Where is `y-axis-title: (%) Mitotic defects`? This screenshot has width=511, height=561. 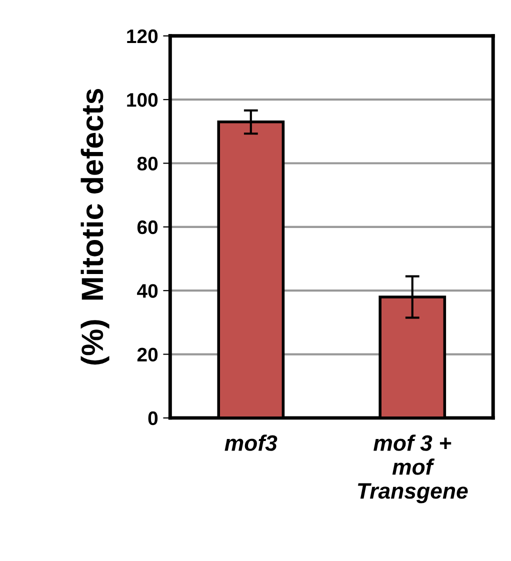 y-axis-title: (%) Mitotic defects is located at coordinates (95, 226).